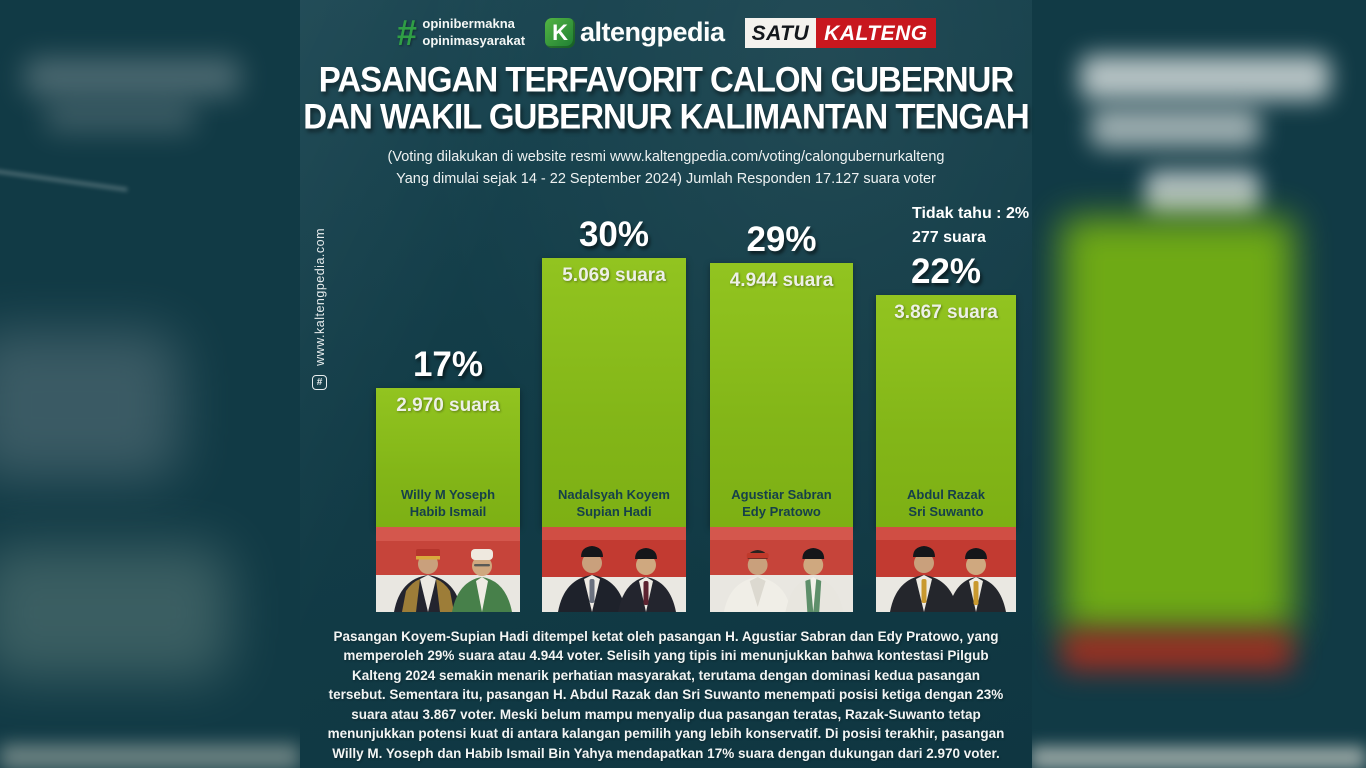 Image resolution: width=1366 pixels, height=768 pixels. I want to click on percent-label: 17%, so click(448, 364).